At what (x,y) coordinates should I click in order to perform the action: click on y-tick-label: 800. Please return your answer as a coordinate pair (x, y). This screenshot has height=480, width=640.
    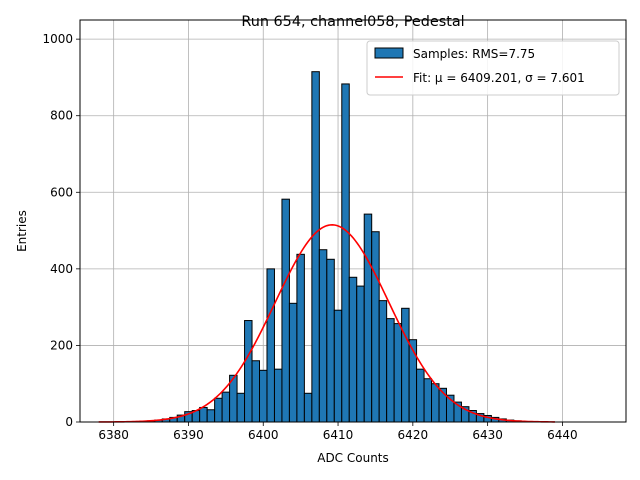
    Looking at the image, I should click on (61, 116).